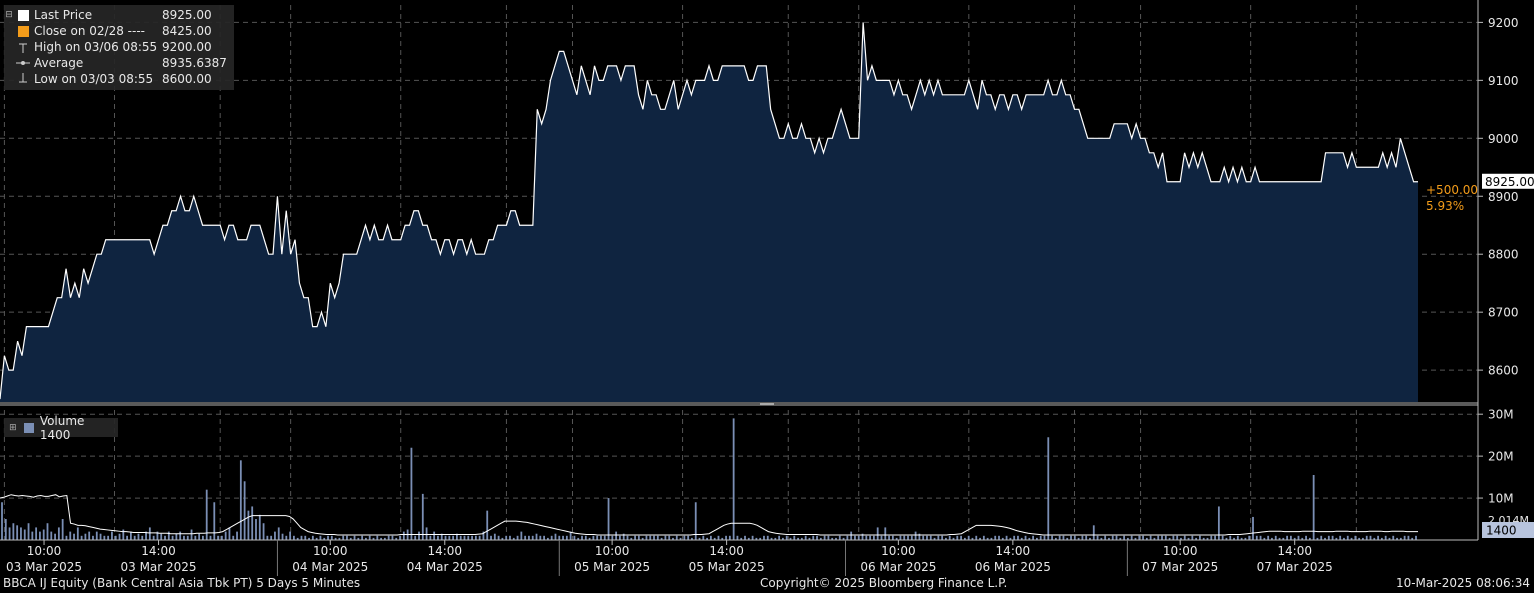 This screenshot has width=1534, height=593. I want to click on x-tick-date-label: 04 Mar 2025, so click(330, 567).